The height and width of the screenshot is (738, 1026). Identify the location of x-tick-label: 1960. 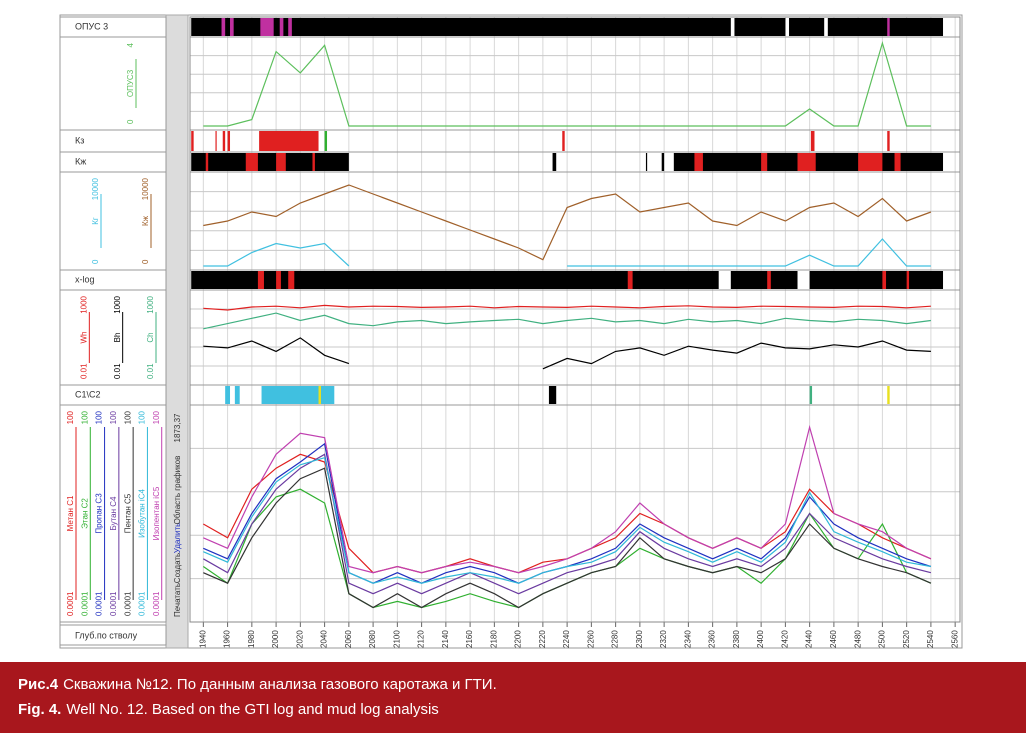
(227, 639).